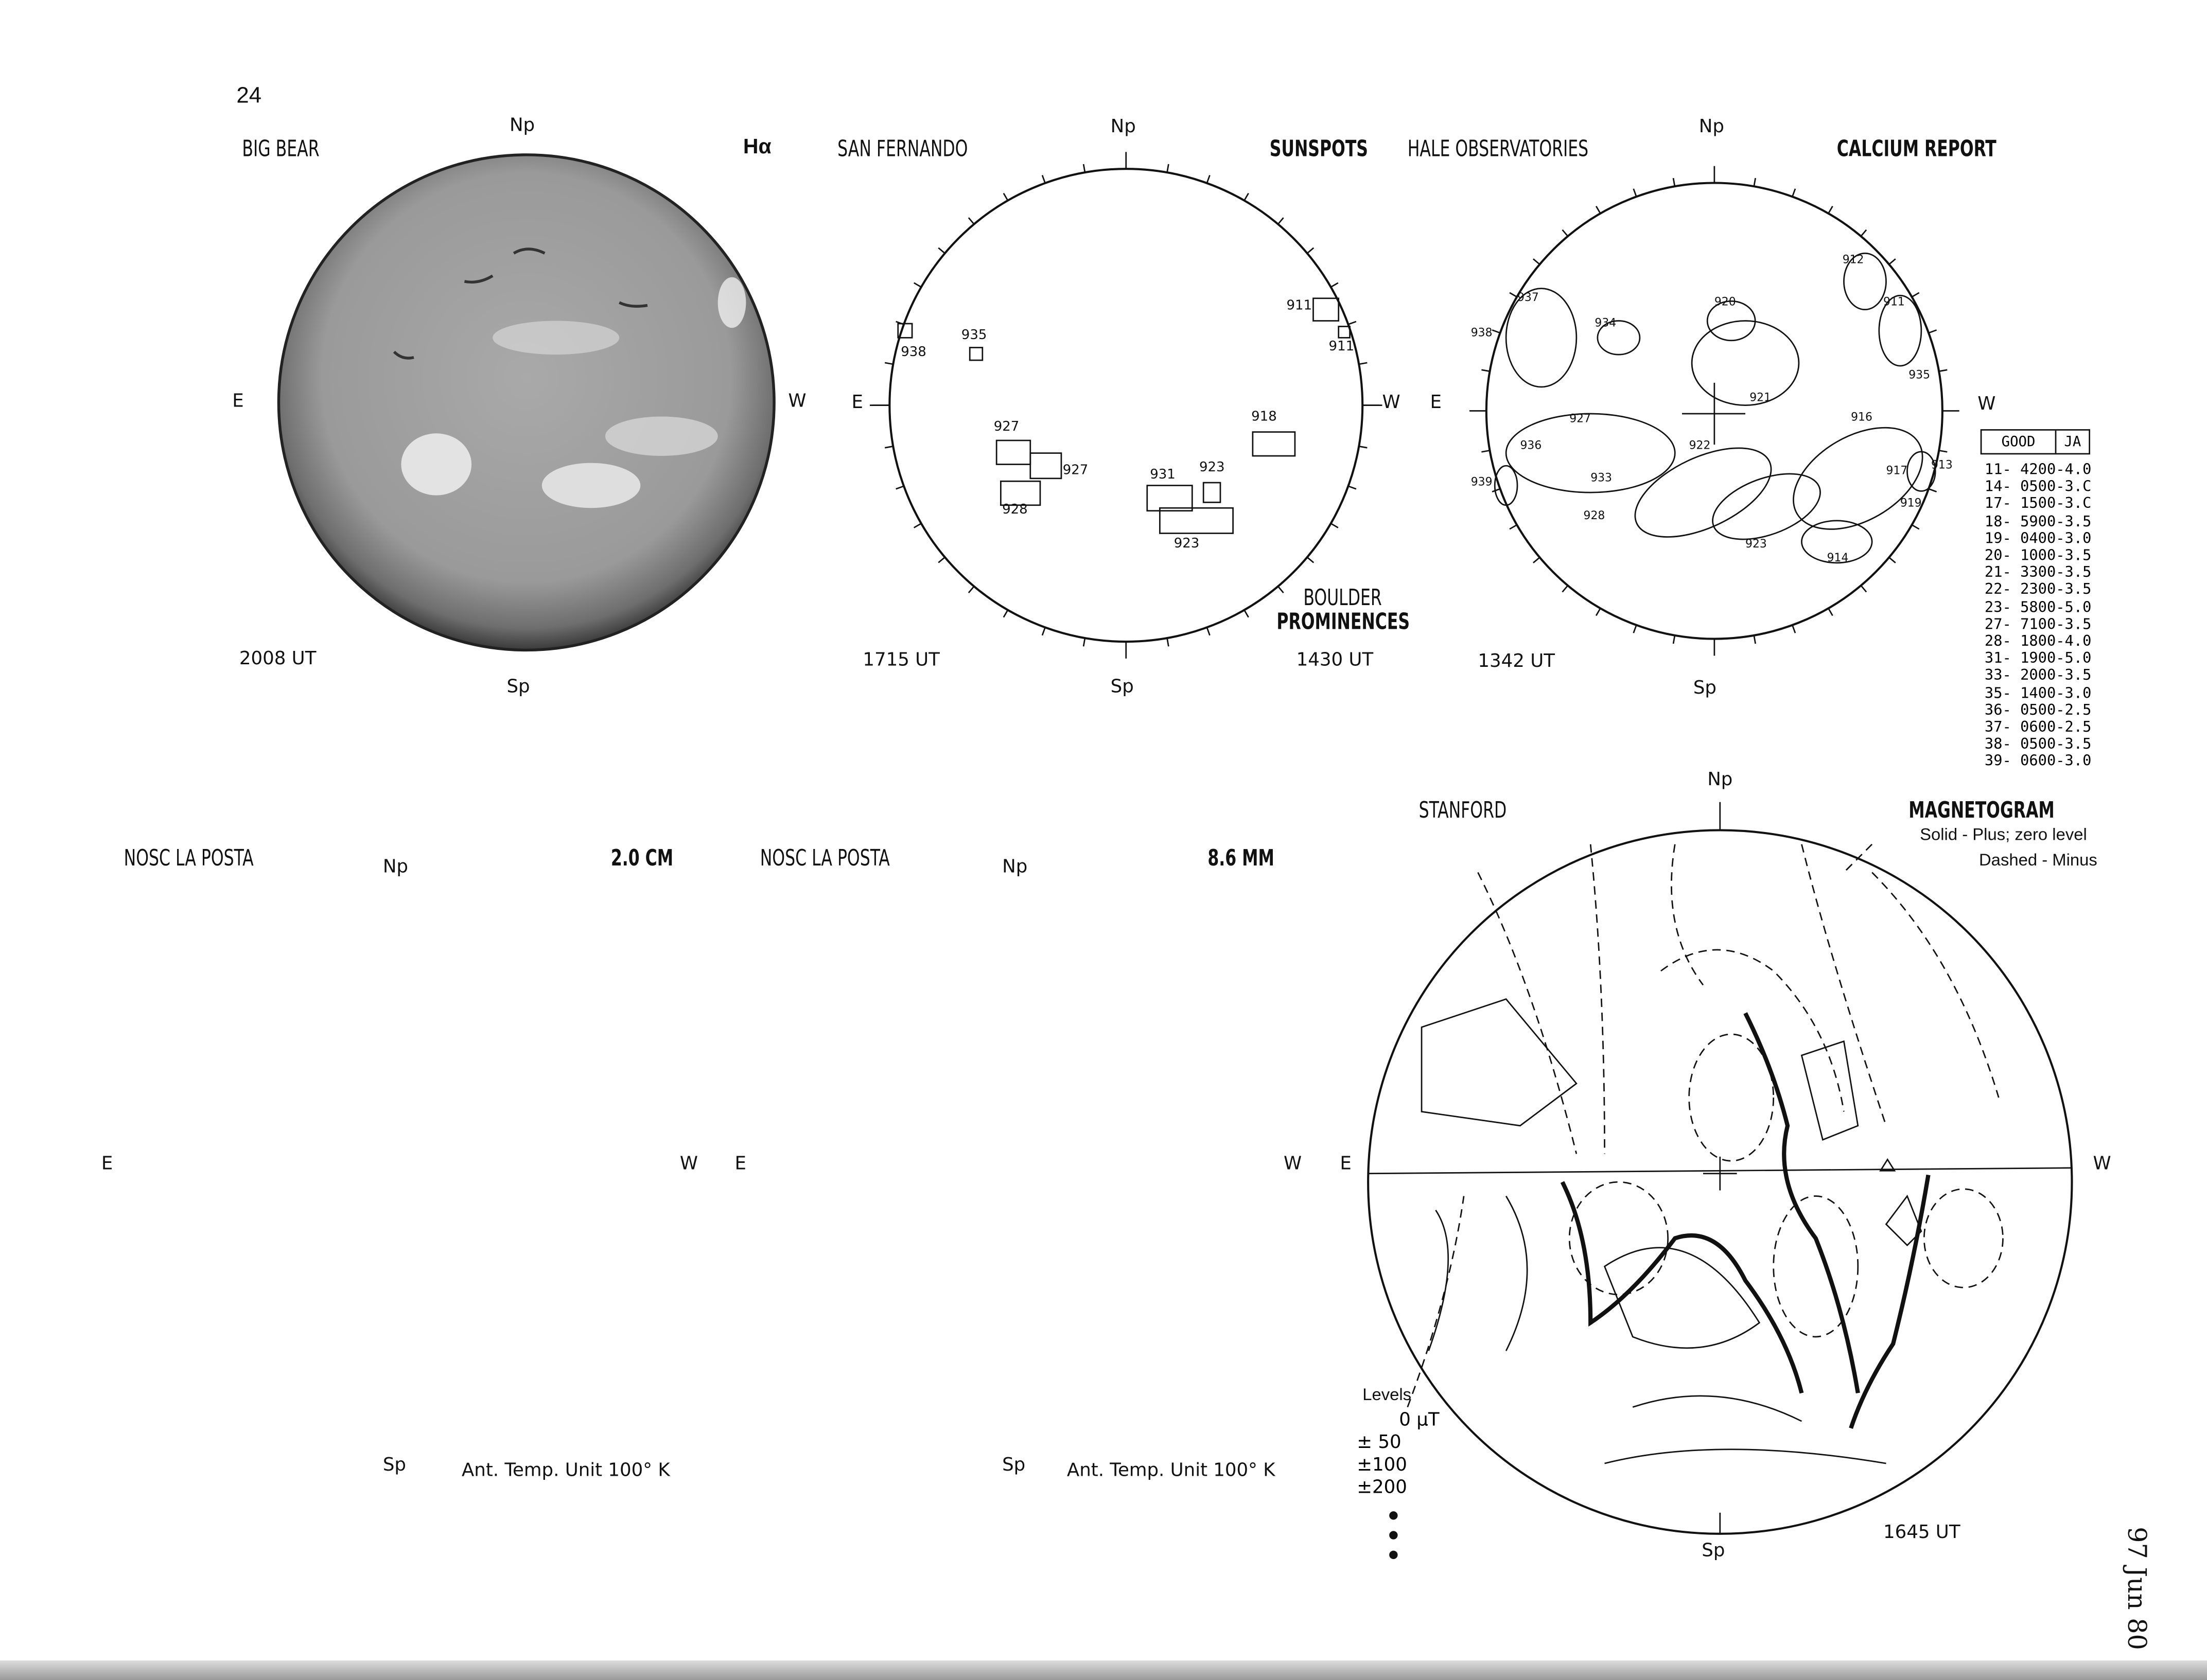 The image size is (2207, 1680). What do you see at coordinates (1436, 403) in the screenshot?
I see `ca-east: E` at bounding box center [1436, 403].